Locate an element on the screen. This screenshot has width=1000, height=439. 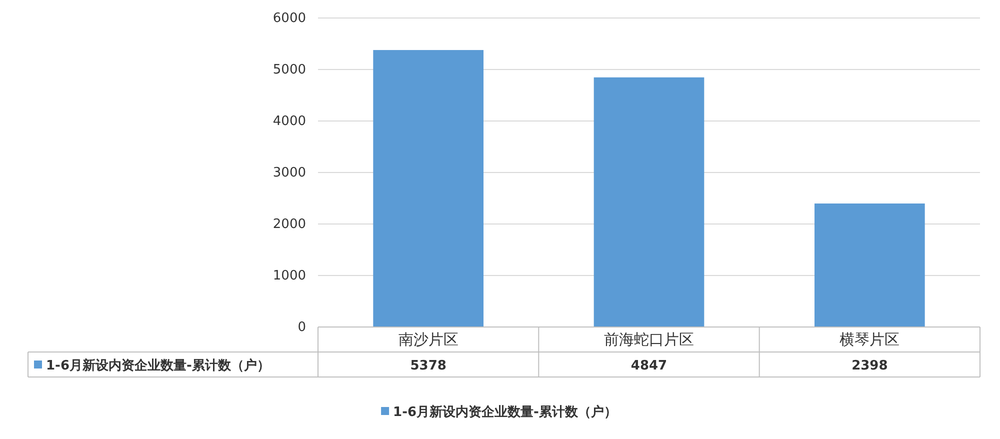
y-tick-label: 1000 is located at coordinates (289, 276).